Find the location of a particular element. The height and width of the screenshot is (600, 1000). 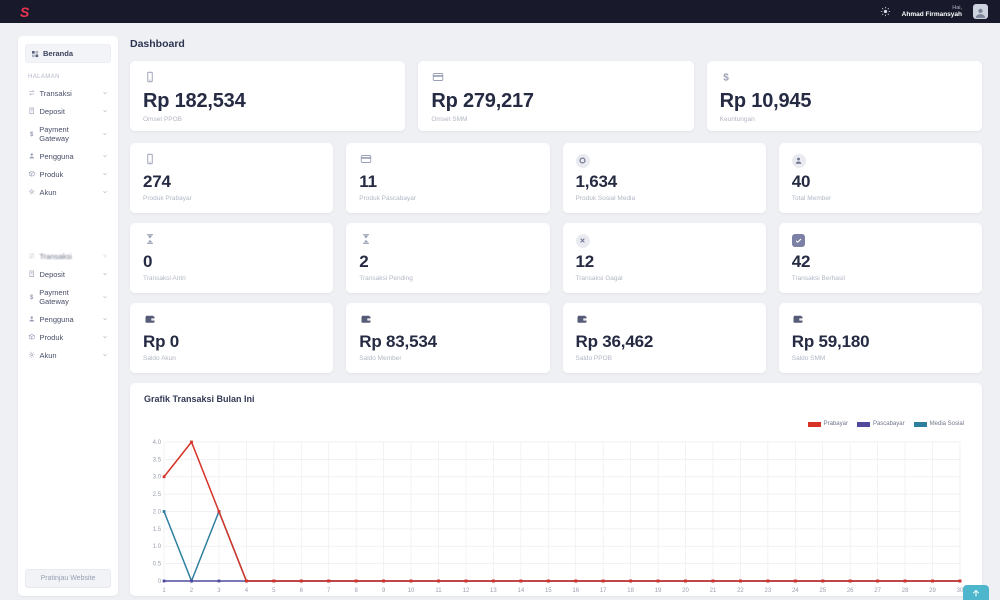

chart-legend: Prabayar Pascabayar Media Sosial is located at coordinates (885, 424).